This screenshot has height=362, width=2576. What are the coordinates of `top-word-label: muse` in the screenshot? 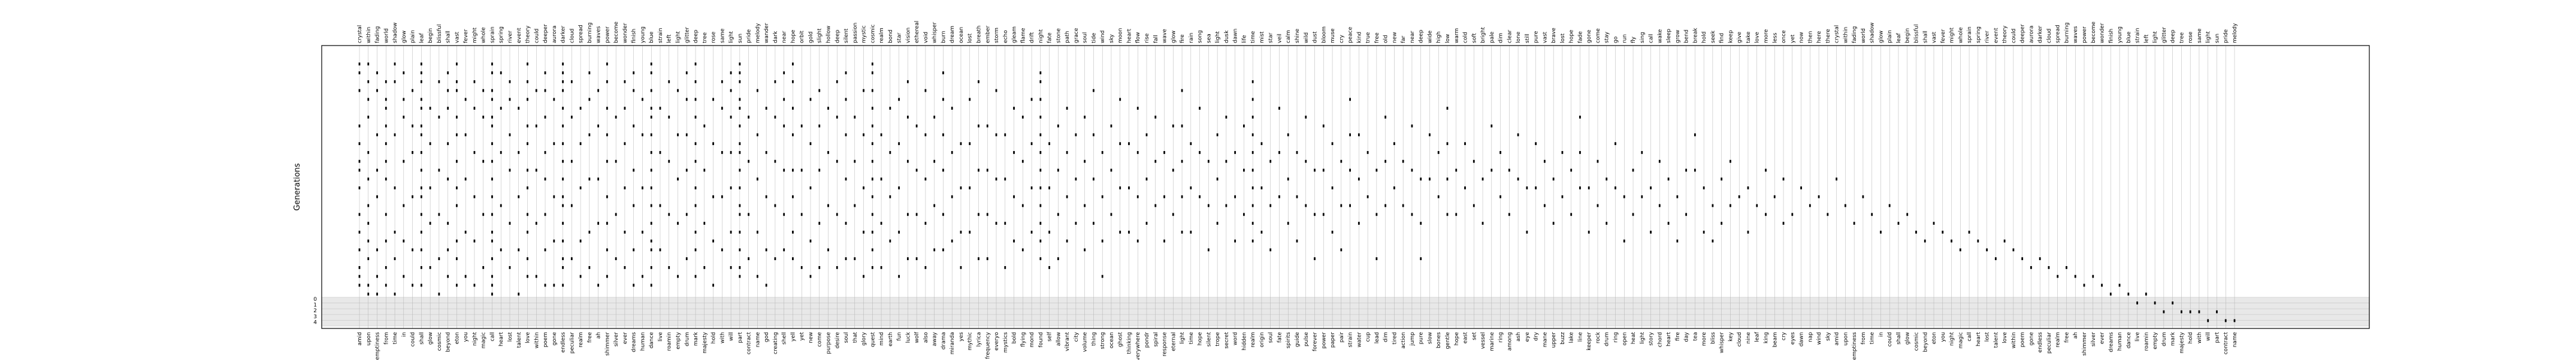 It's located at (1333, 35).